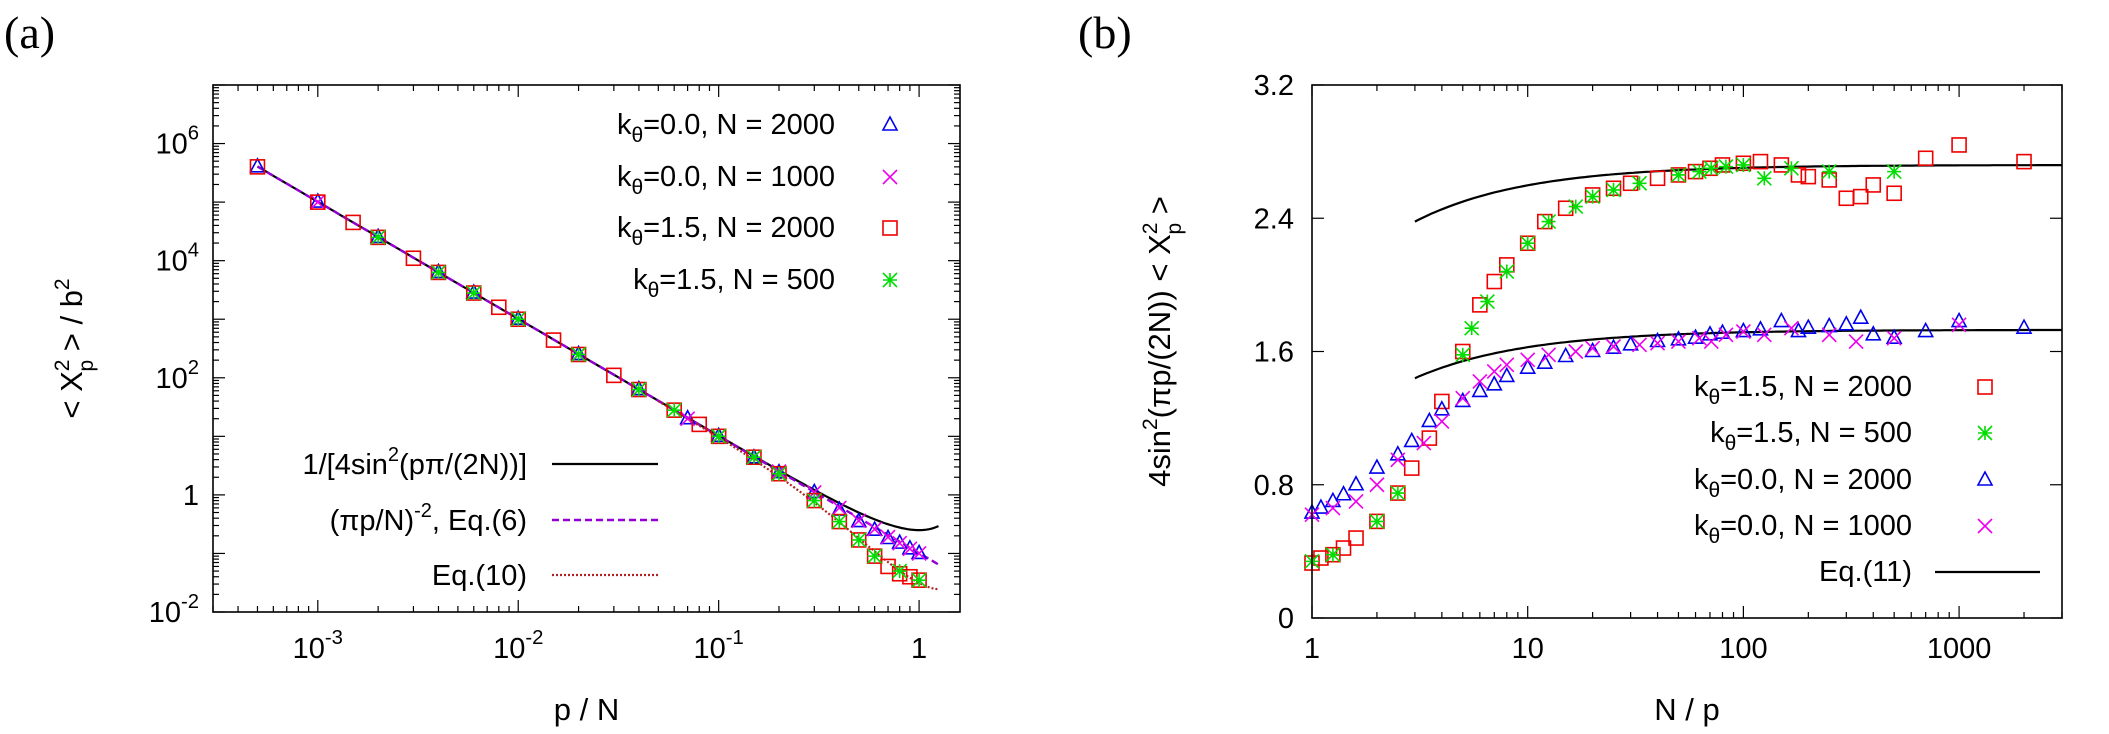 This screenshot has width=2109, height=734. I want to click on x-tick-label-b-1: 10, so click(1528, 649).